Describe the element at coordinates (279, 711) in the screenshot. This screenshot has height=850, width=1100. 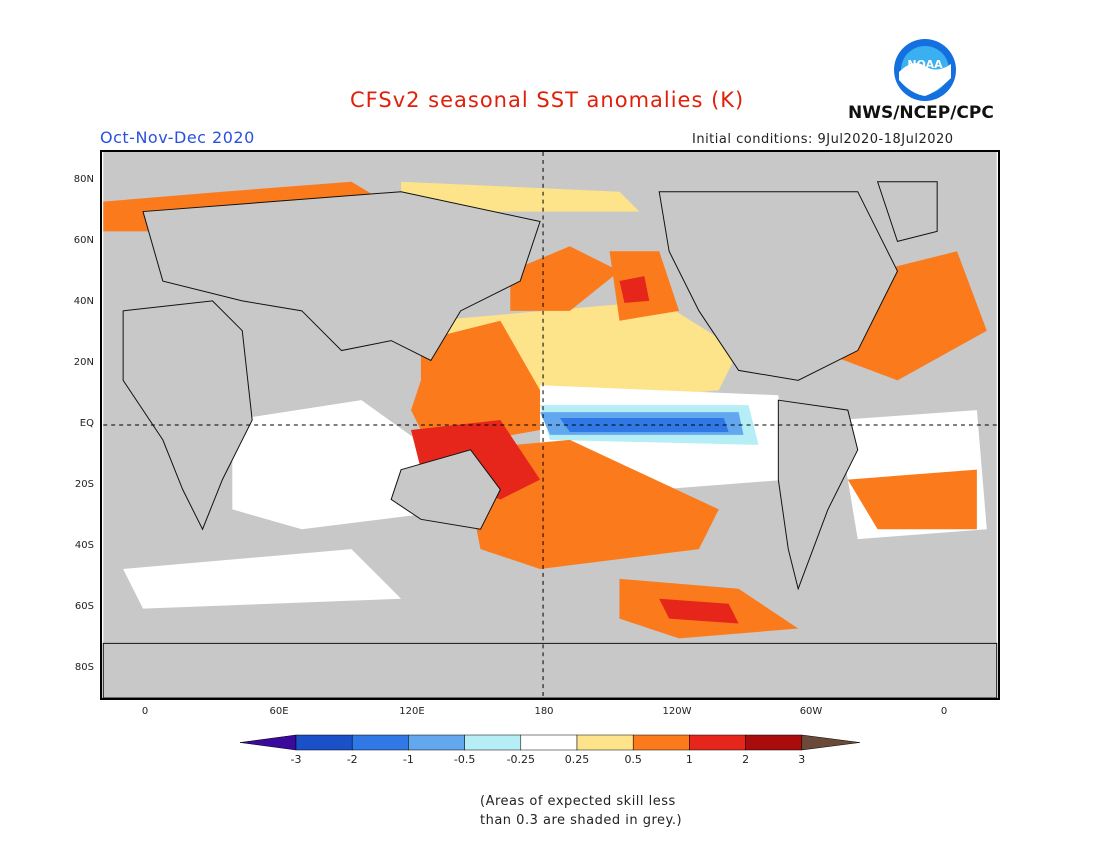
I see `lon-label: 60E` at that location.